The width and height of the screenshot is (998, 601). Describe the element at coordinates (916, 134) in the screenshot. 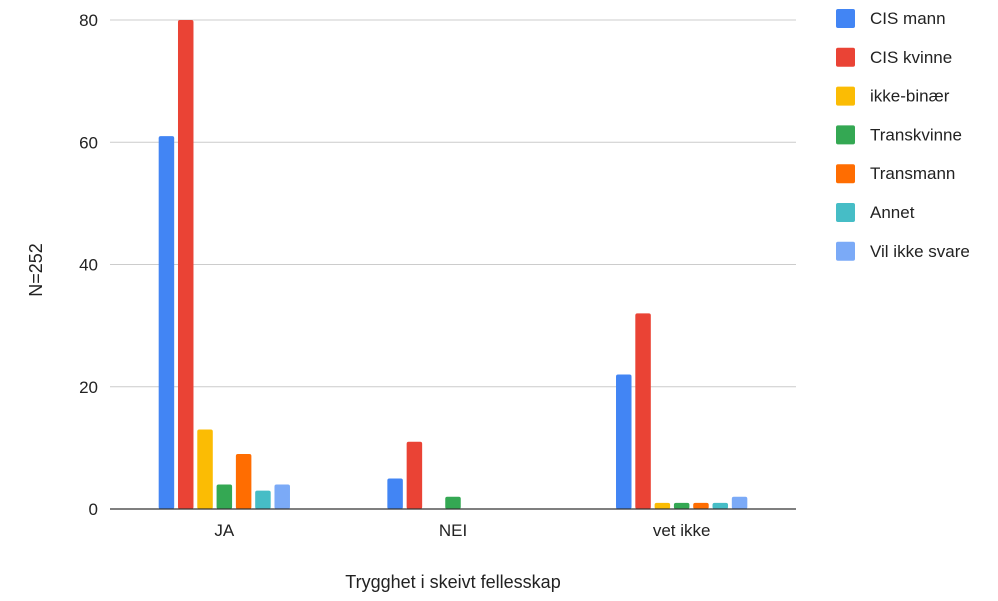

I see `legend-label: Transkvinne` at that location.